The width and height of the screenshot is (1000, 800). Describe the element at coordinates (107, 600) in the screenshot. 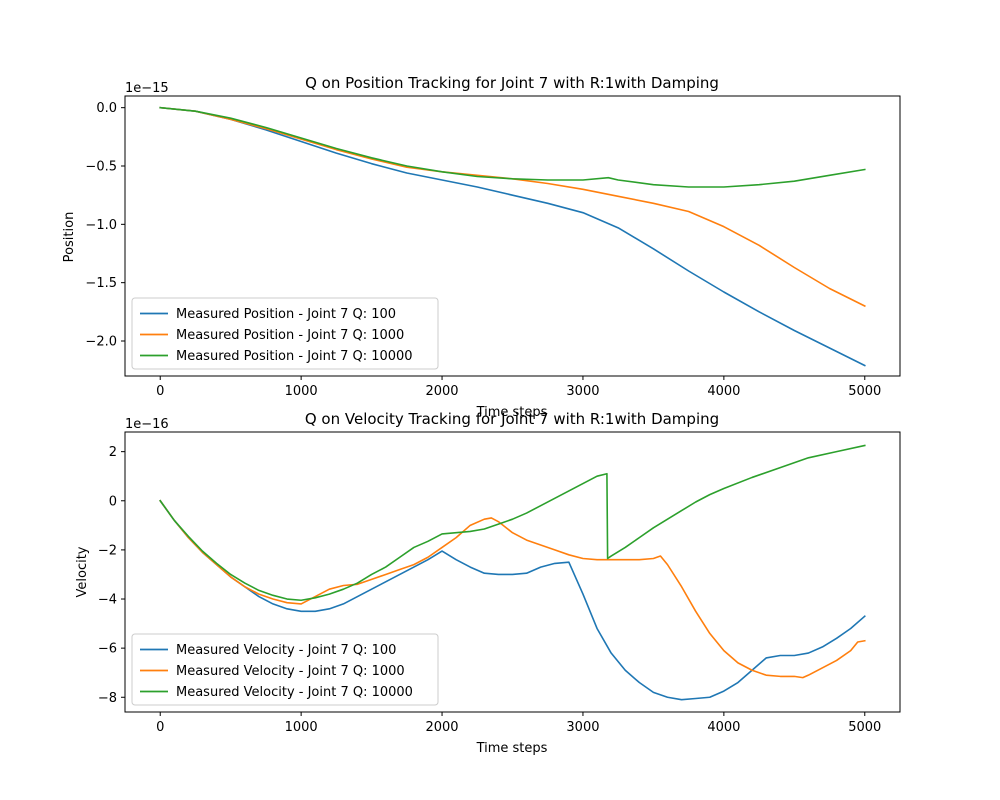

I see `y-tick-label: −4` at that location.